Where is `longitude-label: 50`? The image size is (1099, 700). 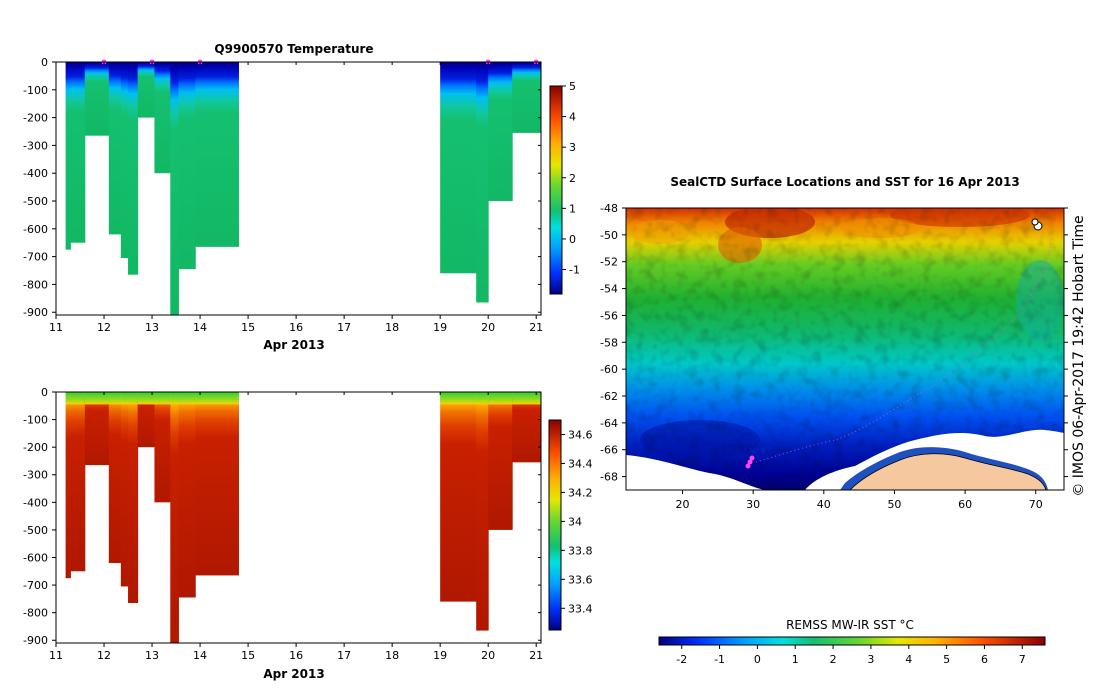 longitude-label: 50 is located at coordinates (894, 504).